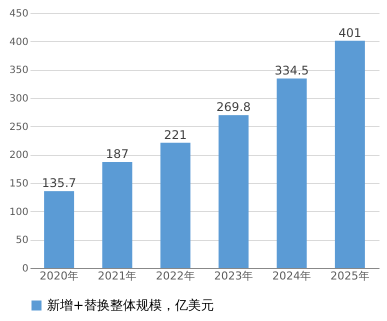 The width and height of the screenshot is (387, 321). What do you see at coordinates (18, 14) in the screenshot?
I see `y-tick-label: 450` at bounding box center [18, 14].